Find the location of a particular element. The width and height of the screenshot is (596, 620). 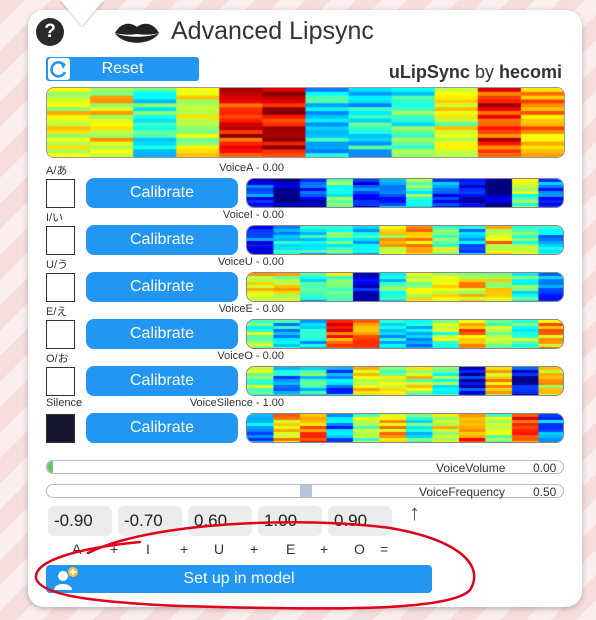

voice-frequency-slider is located at coordinates (305, 491).